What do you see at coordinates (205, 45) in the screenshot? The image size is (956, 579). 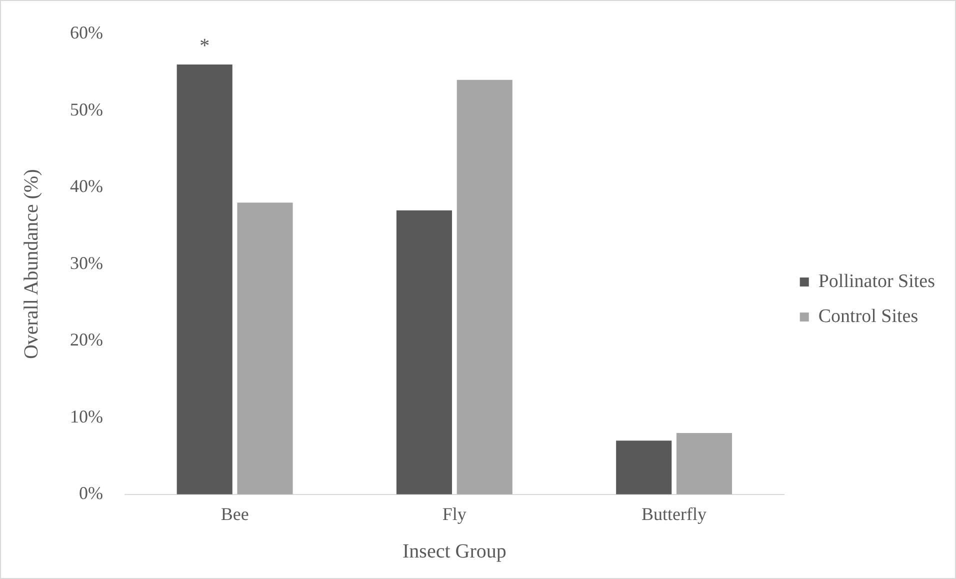 I see `annotation: *` at bounding box center [205, 45].